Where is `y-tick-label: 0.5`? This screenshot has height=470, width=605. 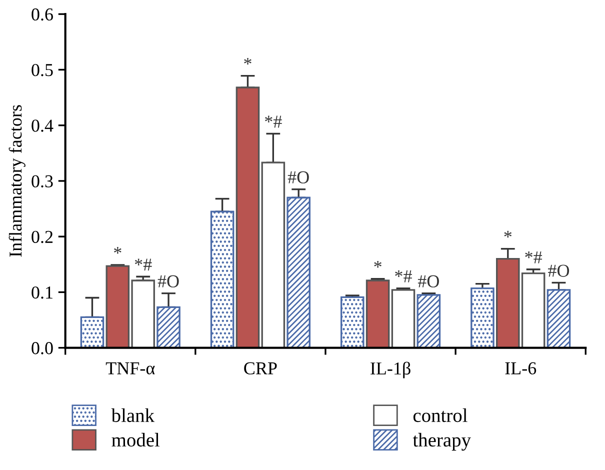
y-tick-label: 0.5 is located at coordinates (42, 70).